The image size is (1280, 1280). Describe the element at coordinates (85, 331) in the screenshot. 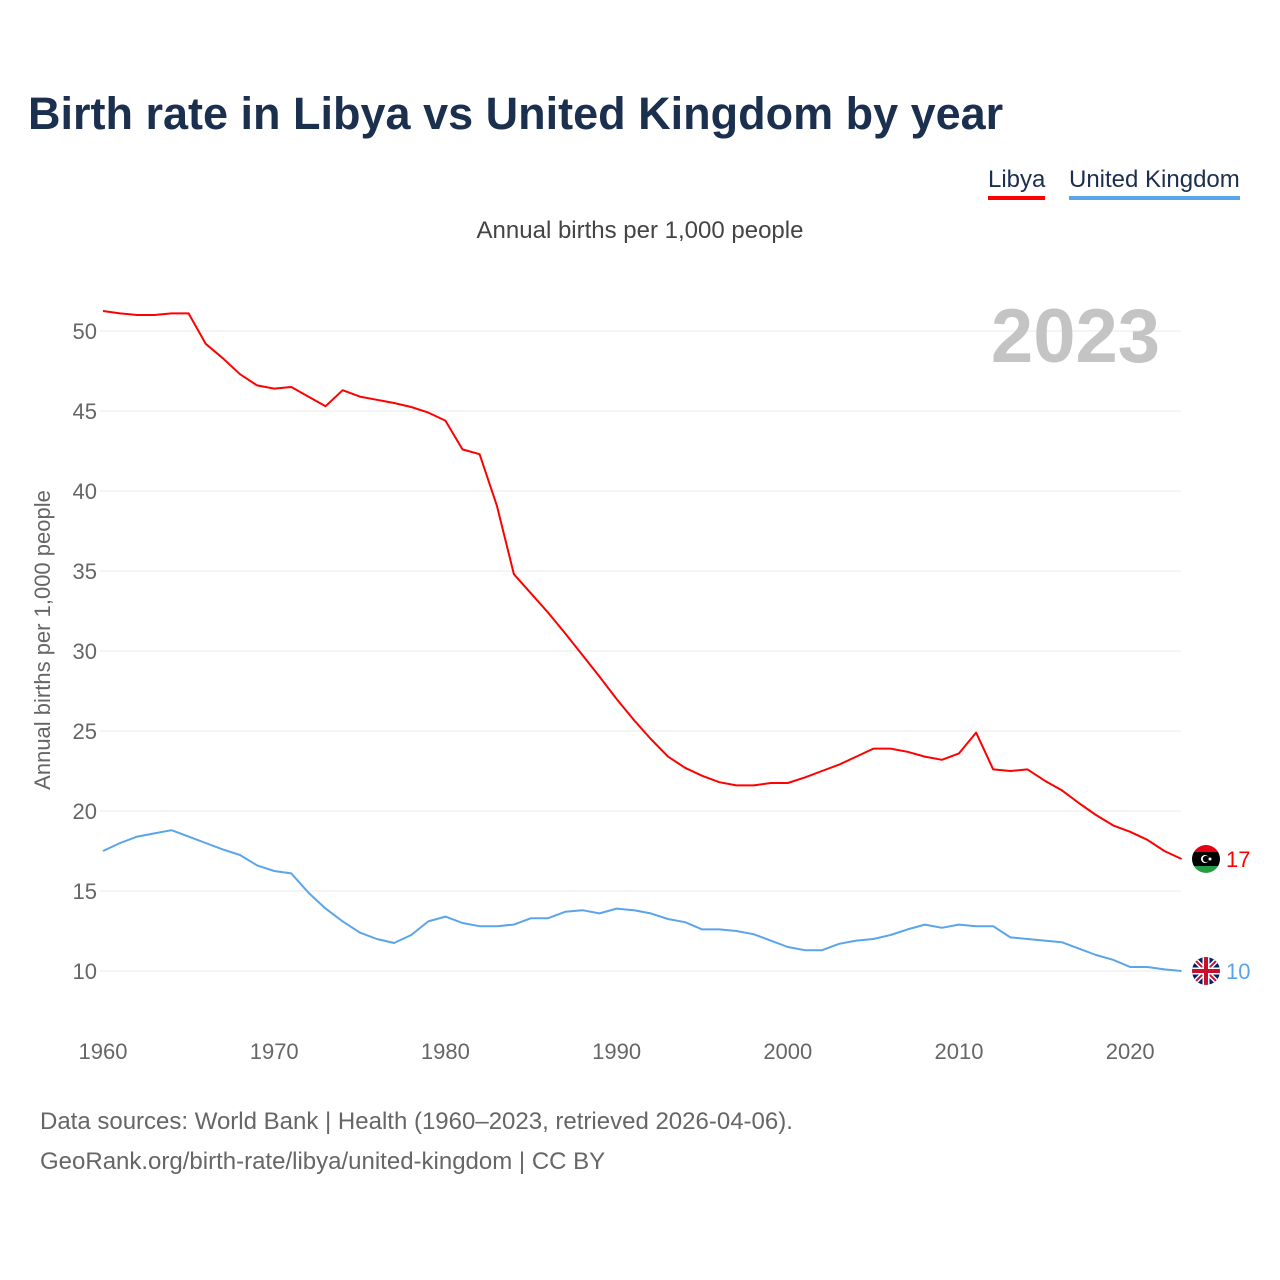

I see `y-tick-label: 50` at that location.